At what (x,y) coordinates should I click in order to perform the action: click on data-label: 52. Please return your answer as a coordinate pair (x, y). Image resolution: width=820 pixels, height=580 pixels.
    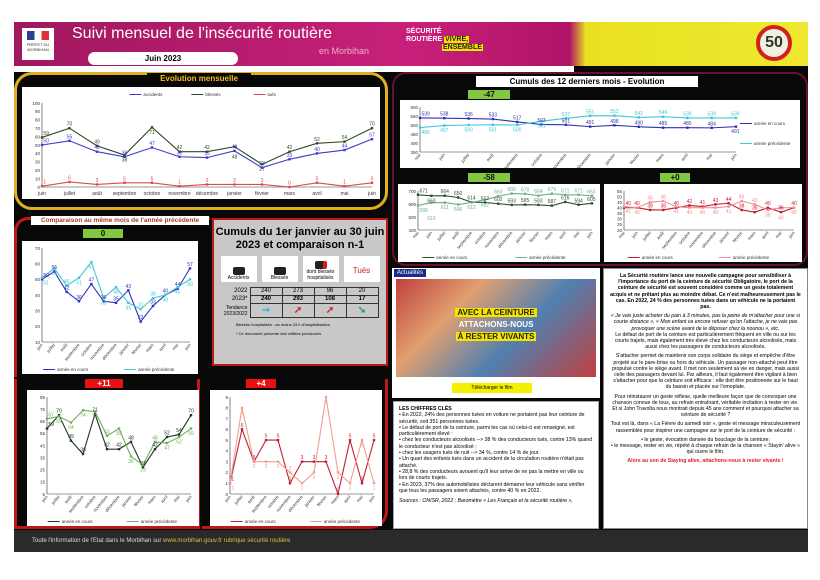
    Looking at the image, I should click on (317, 140).